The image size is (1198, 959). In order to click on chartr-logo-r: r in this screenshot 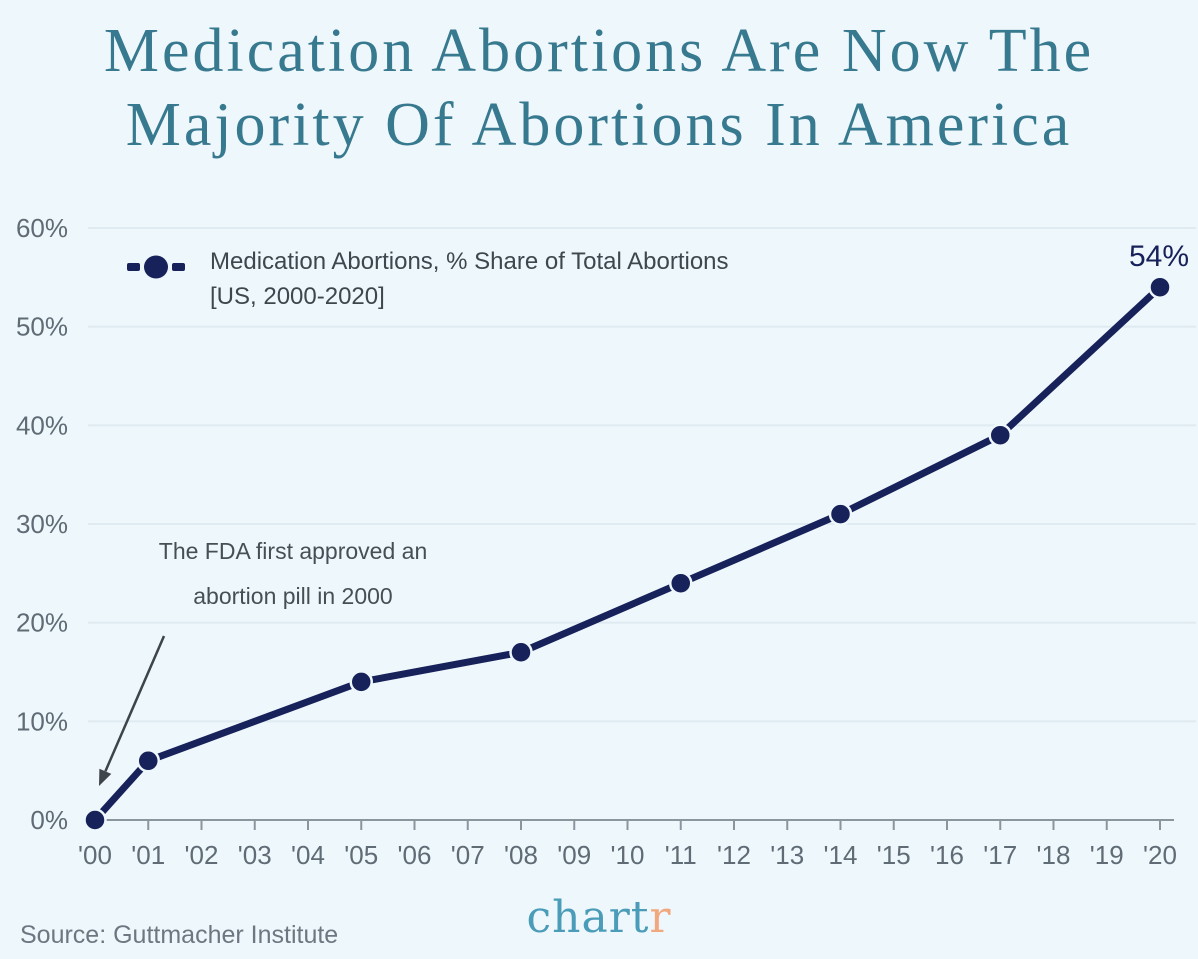, I will do `click(660, 917)`.